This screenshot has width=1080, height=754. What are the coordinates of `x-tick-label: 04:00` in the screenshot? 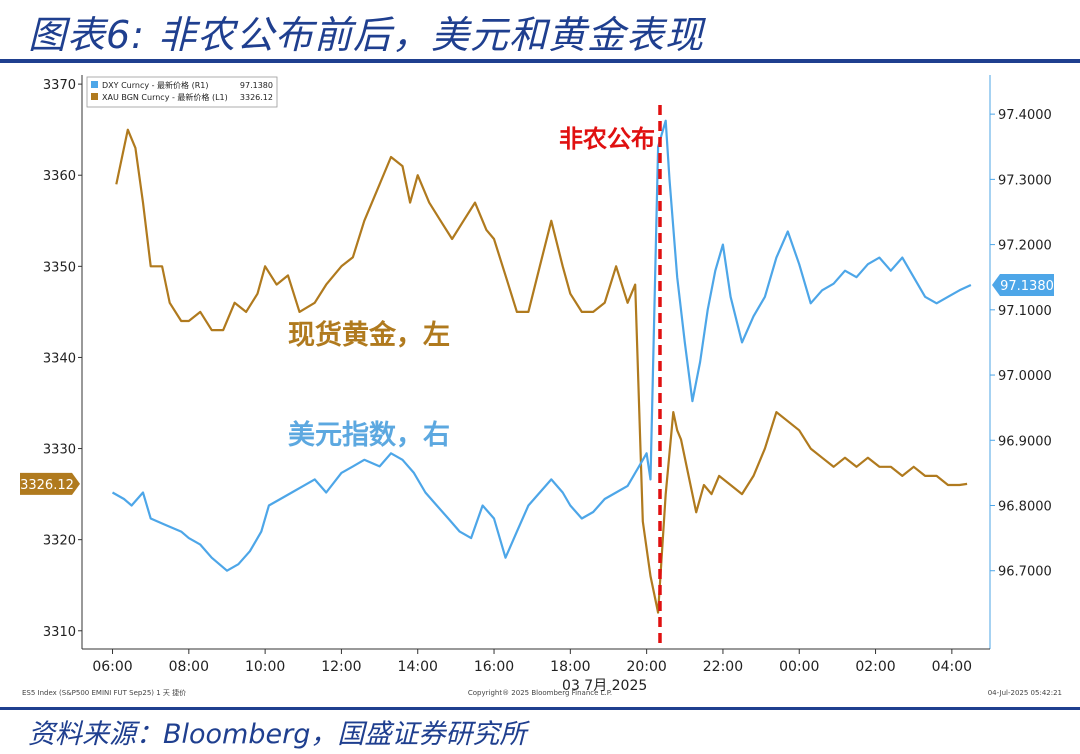 It's located at (952, 667).